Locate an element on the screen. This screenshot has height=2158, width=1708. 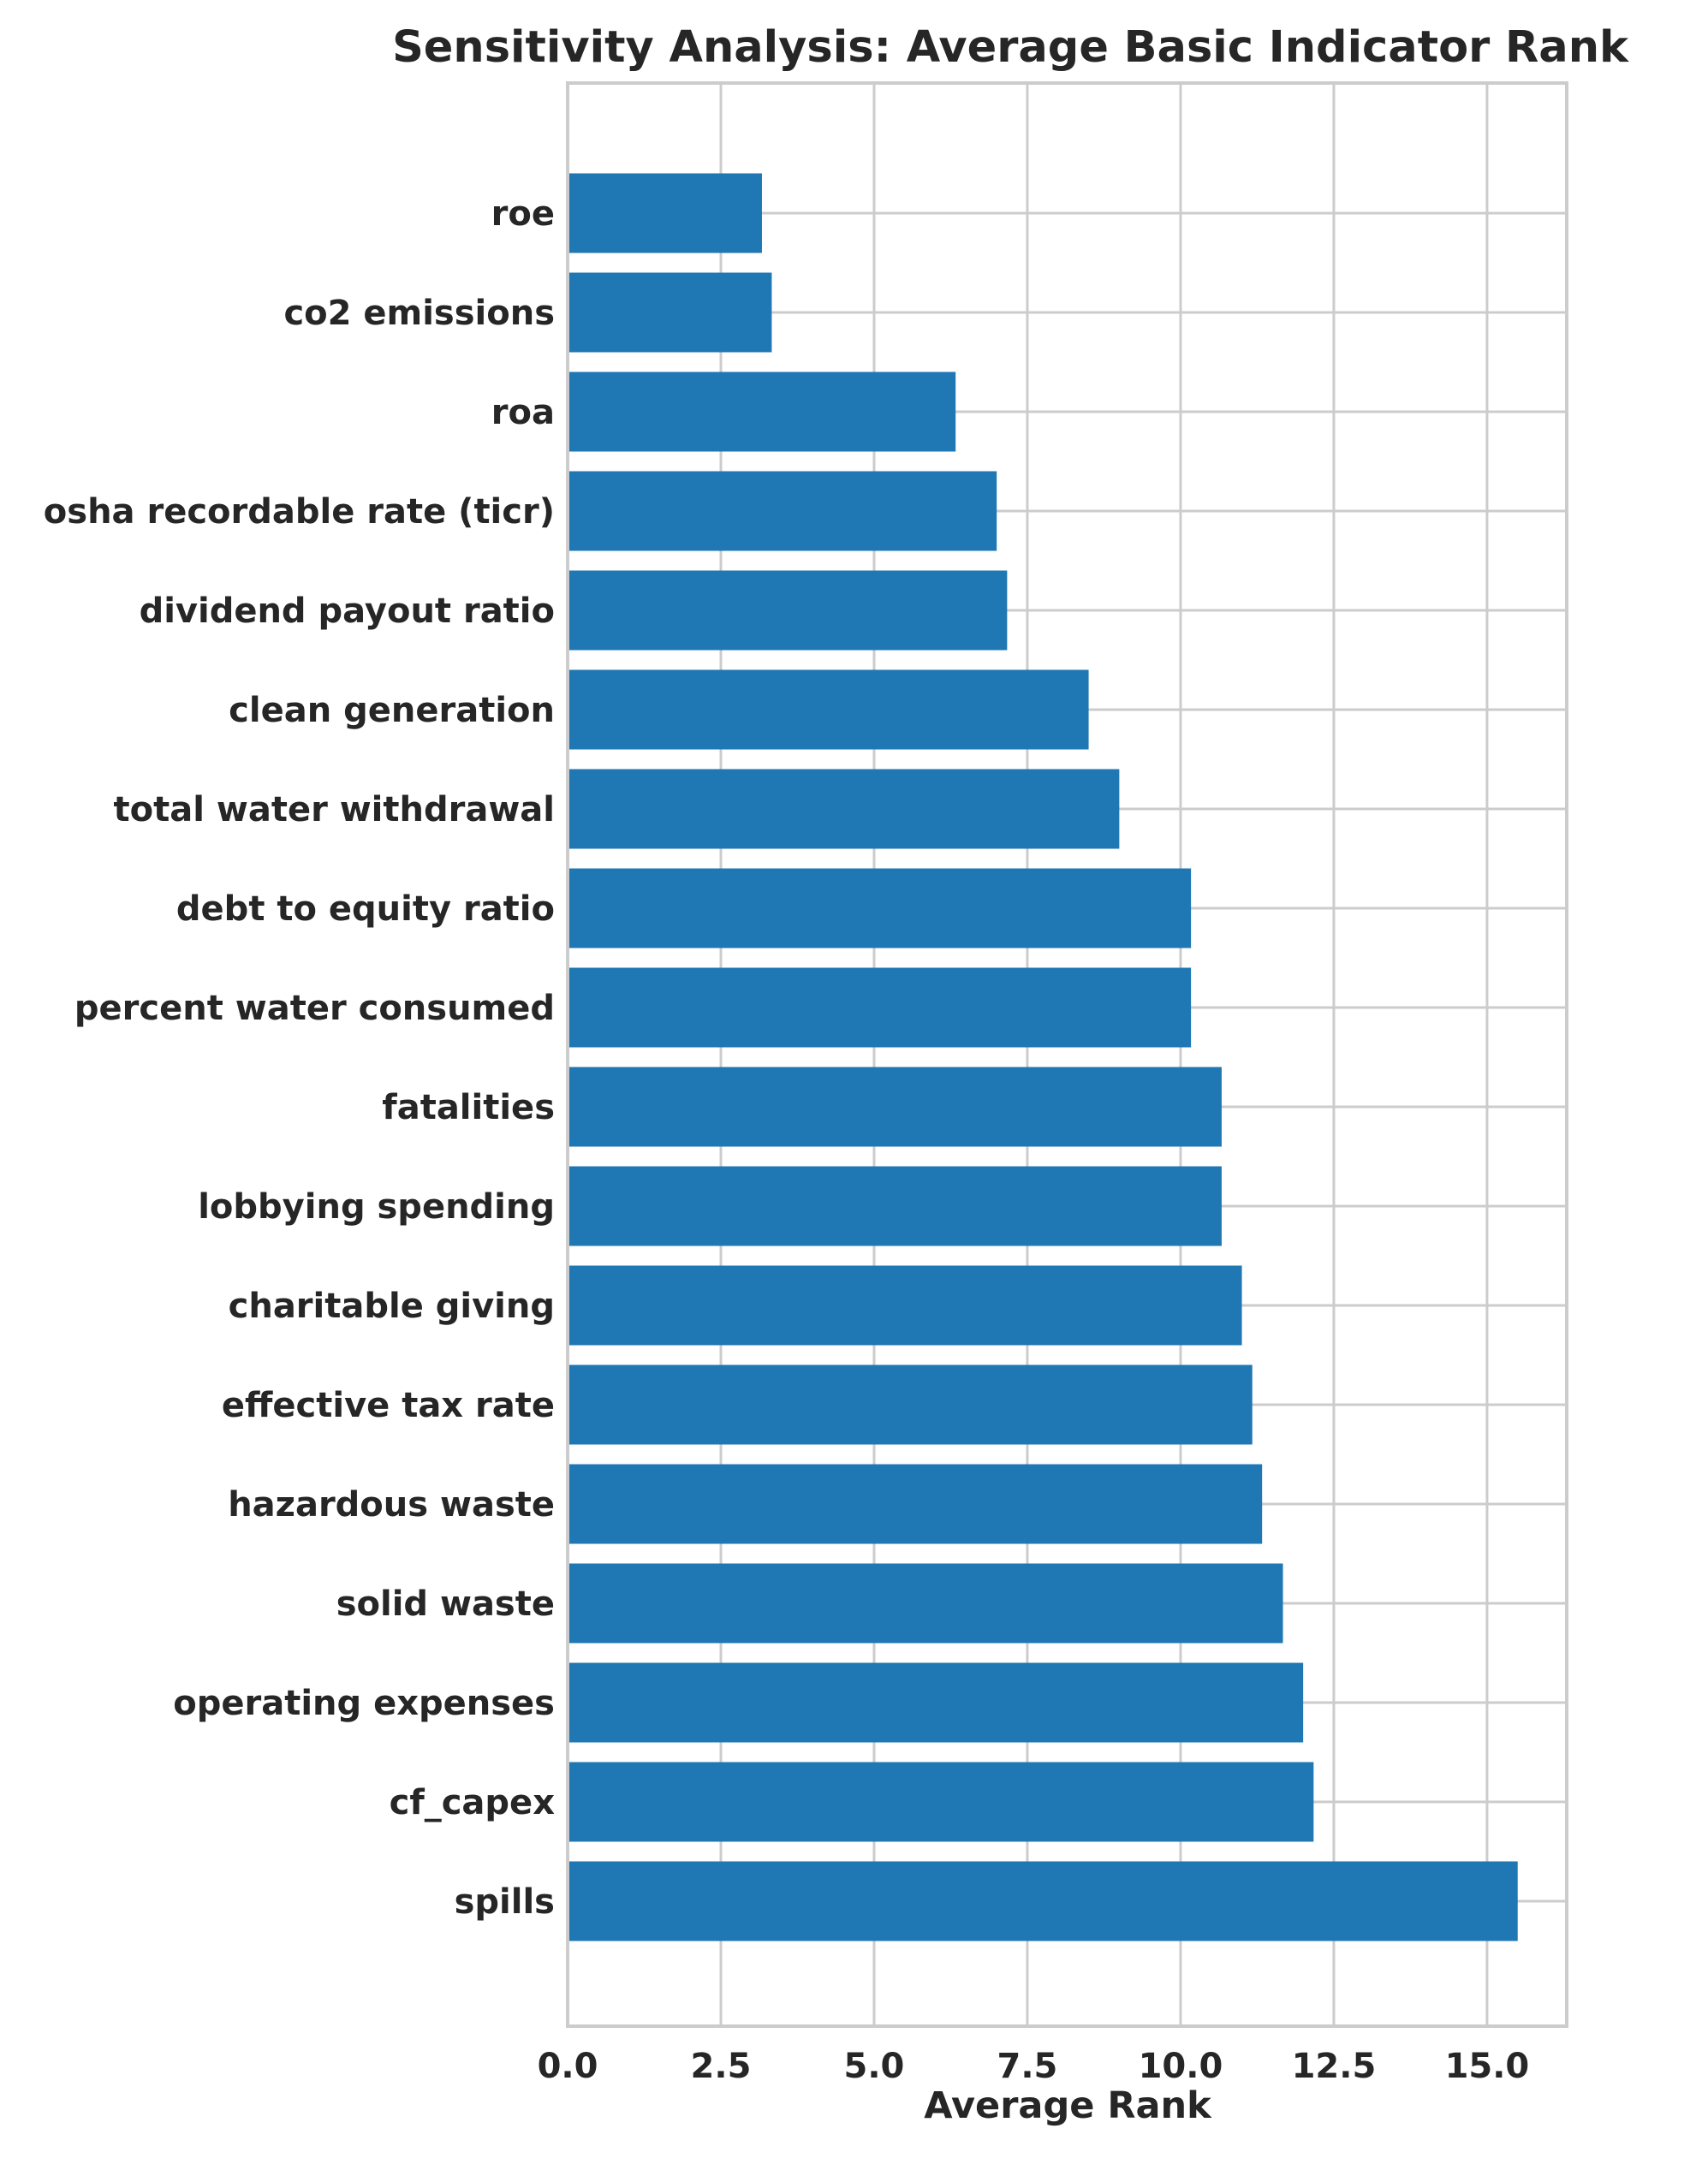
x-tick-label: 0.0 is located at coordinates (568, 2066).